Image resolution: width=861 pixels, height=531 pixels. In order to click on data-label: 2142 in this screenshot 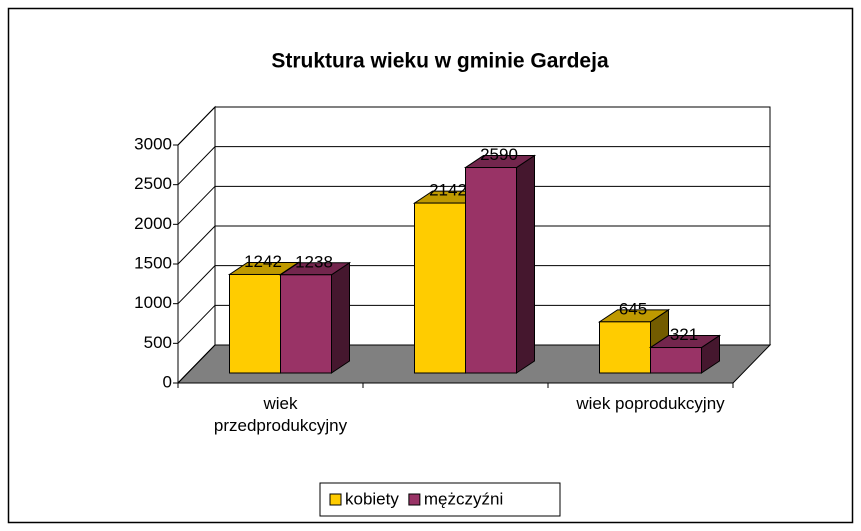, I will do `click(448, 190)`.